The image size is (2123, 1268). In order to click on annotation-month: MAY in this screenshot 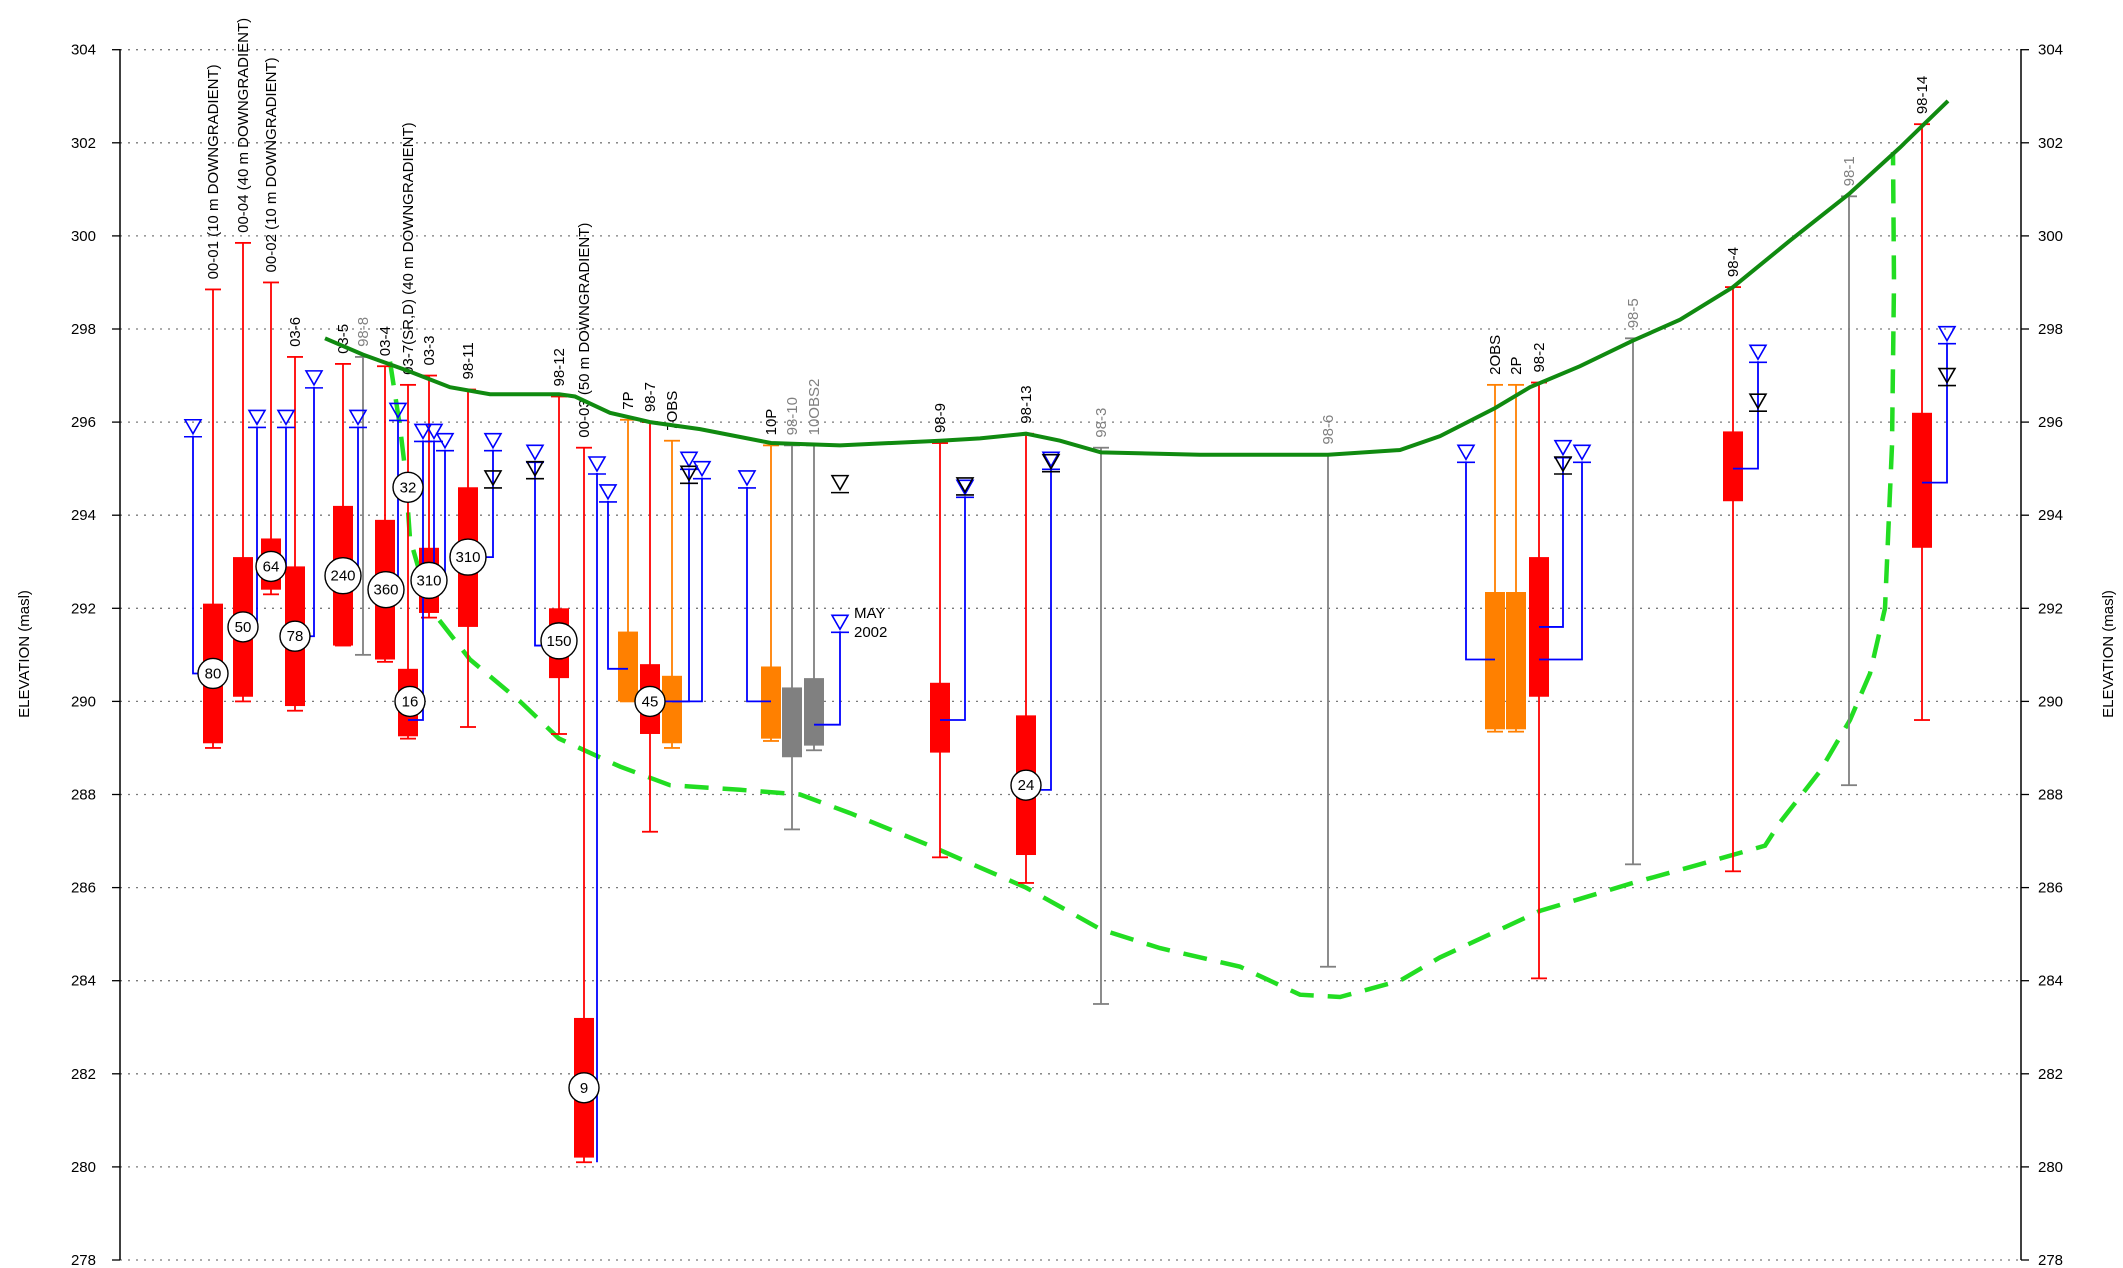, I will do `click(869, 613)`.